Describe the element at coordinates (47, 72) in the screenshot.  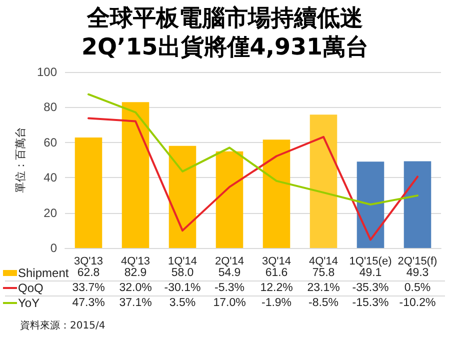
I see `y-tick-label: 100` at that location.